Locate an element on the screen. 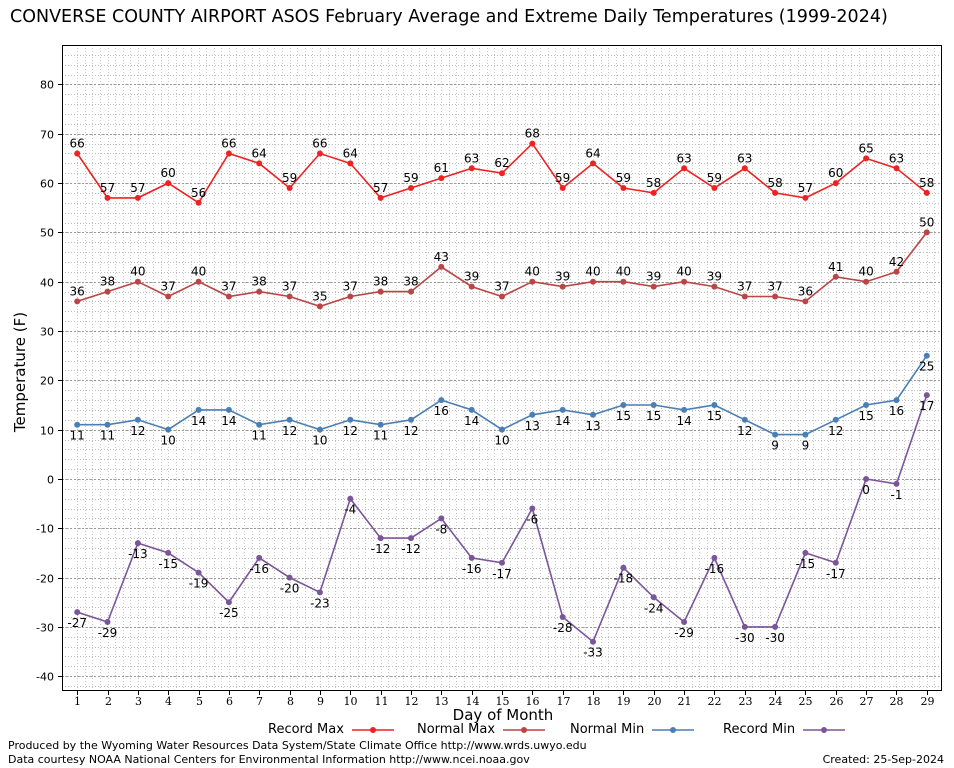 This screenshot has width=954, height=768. x-tick-label: 9 is located at coordinates (320, 701).